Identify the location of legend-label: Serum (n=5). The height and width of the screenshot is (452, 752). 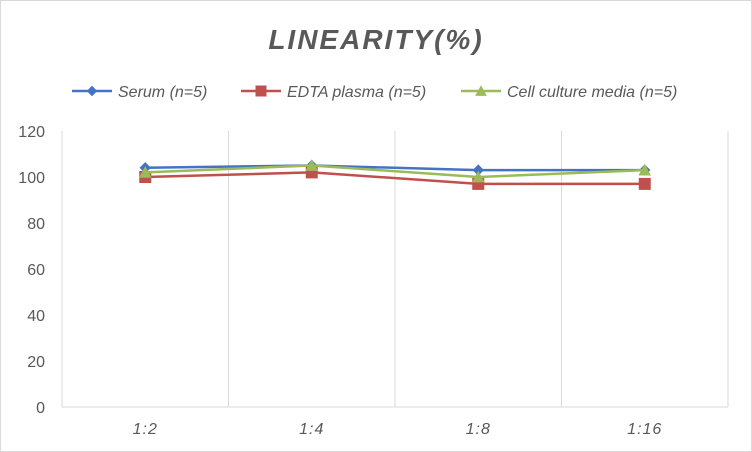
(162, 92).